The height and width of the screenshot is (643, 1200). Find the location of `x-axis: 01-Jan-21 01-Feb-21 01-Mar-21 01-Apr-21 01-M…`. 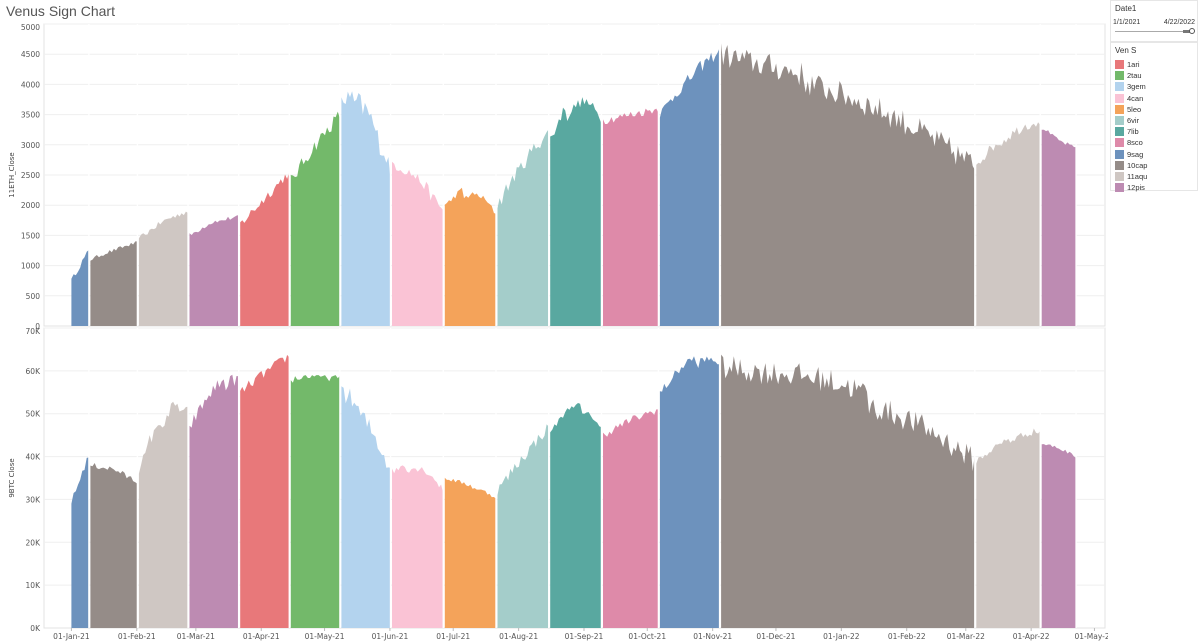

x-axis: 01-Jan-21 01-Feb-21 01-Mar-21 01-Apr-21 01-M… is located at coordinates (580, 634).